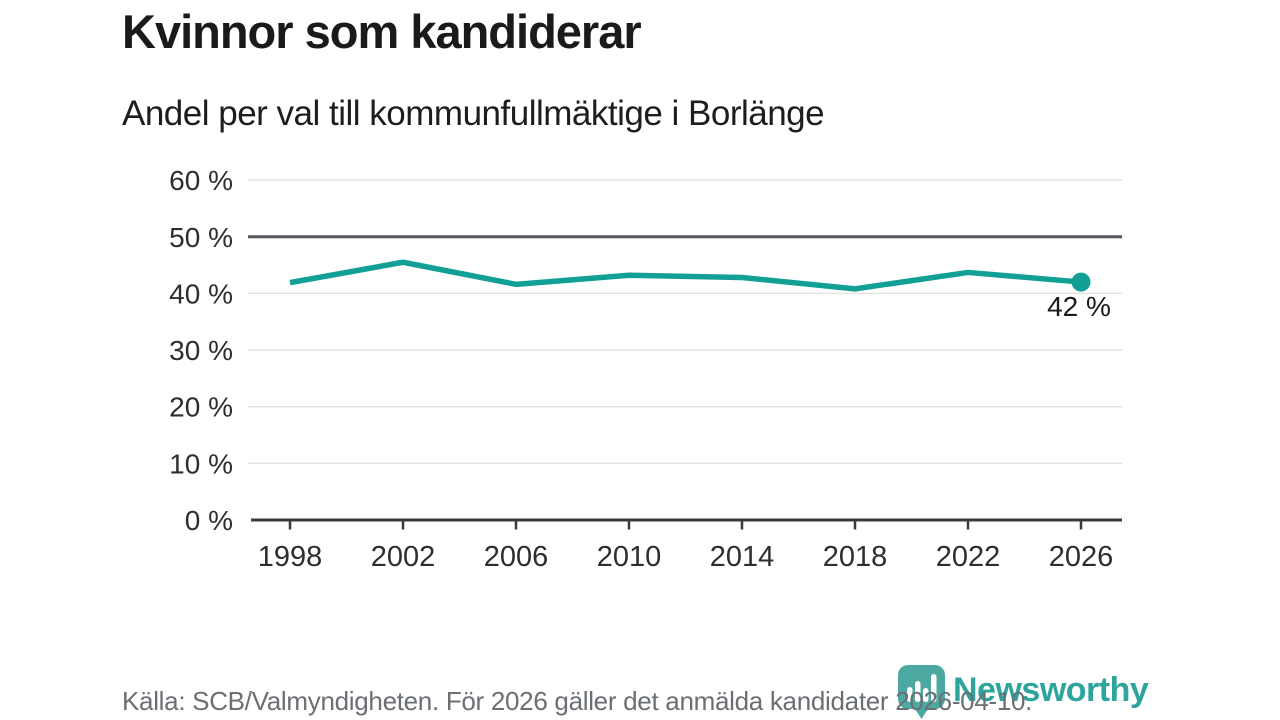 The width and height of the screenshot is (1280, 720). I want to click on last-value-label: 42 %, so click(1079, 306).